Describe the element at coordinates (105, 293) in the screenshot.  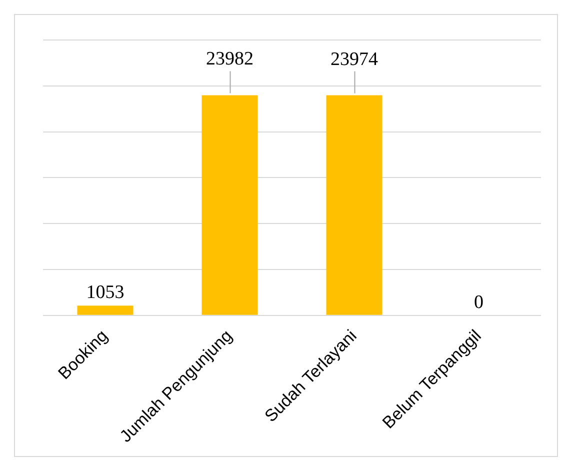
I see `data-label: 1053` at that location.